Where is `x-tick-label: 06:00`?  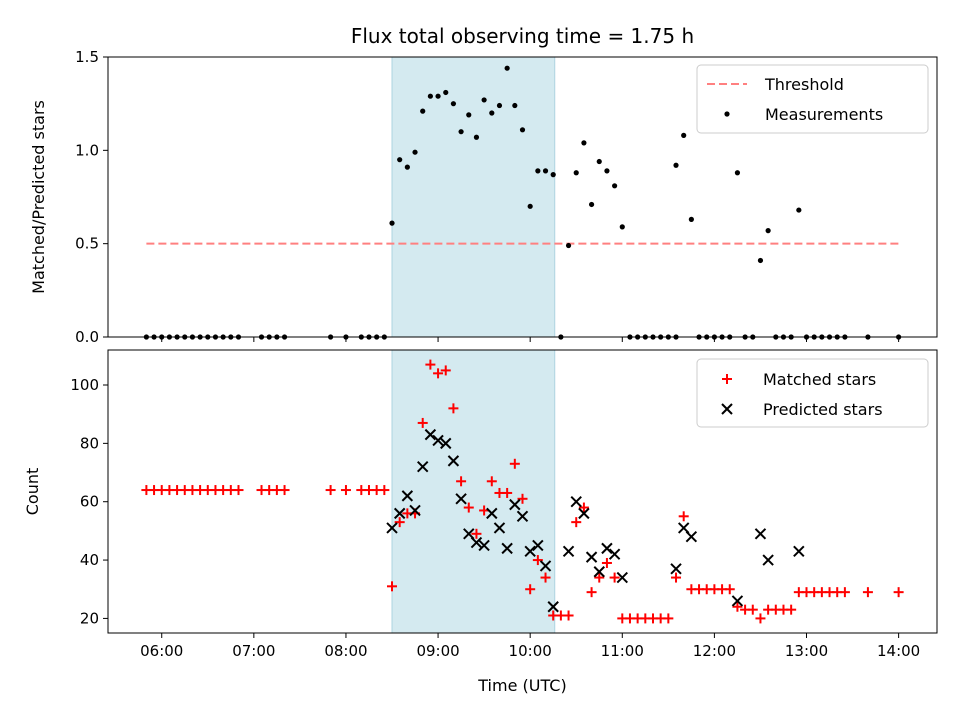
x-tick-label: 06:00 is located at coordinates (161, 651).